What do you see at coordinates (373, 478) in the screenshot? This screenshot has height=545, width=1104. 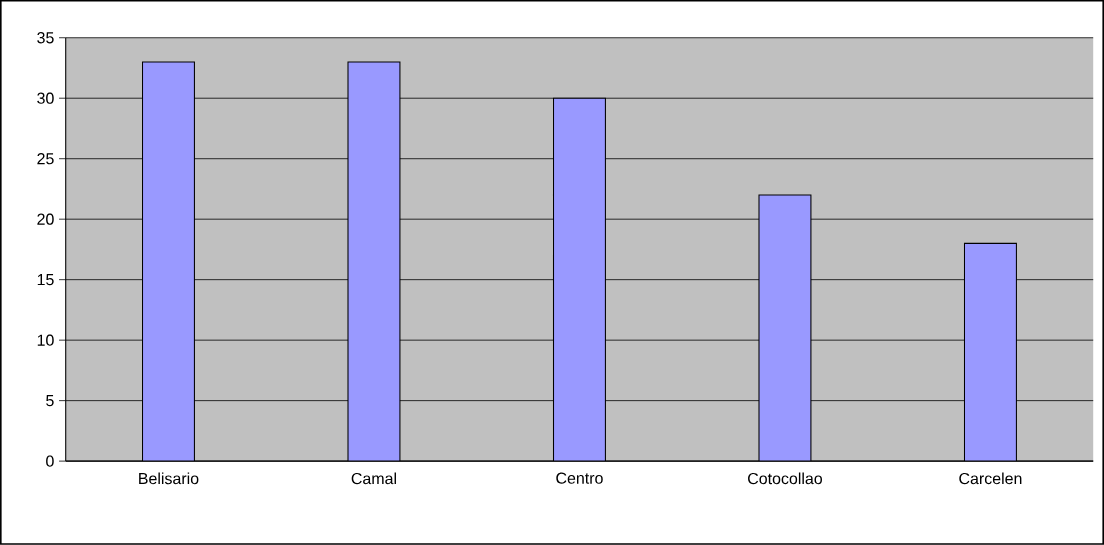 I see `x-tick-label: Camal` at bounding box center [373, 478].